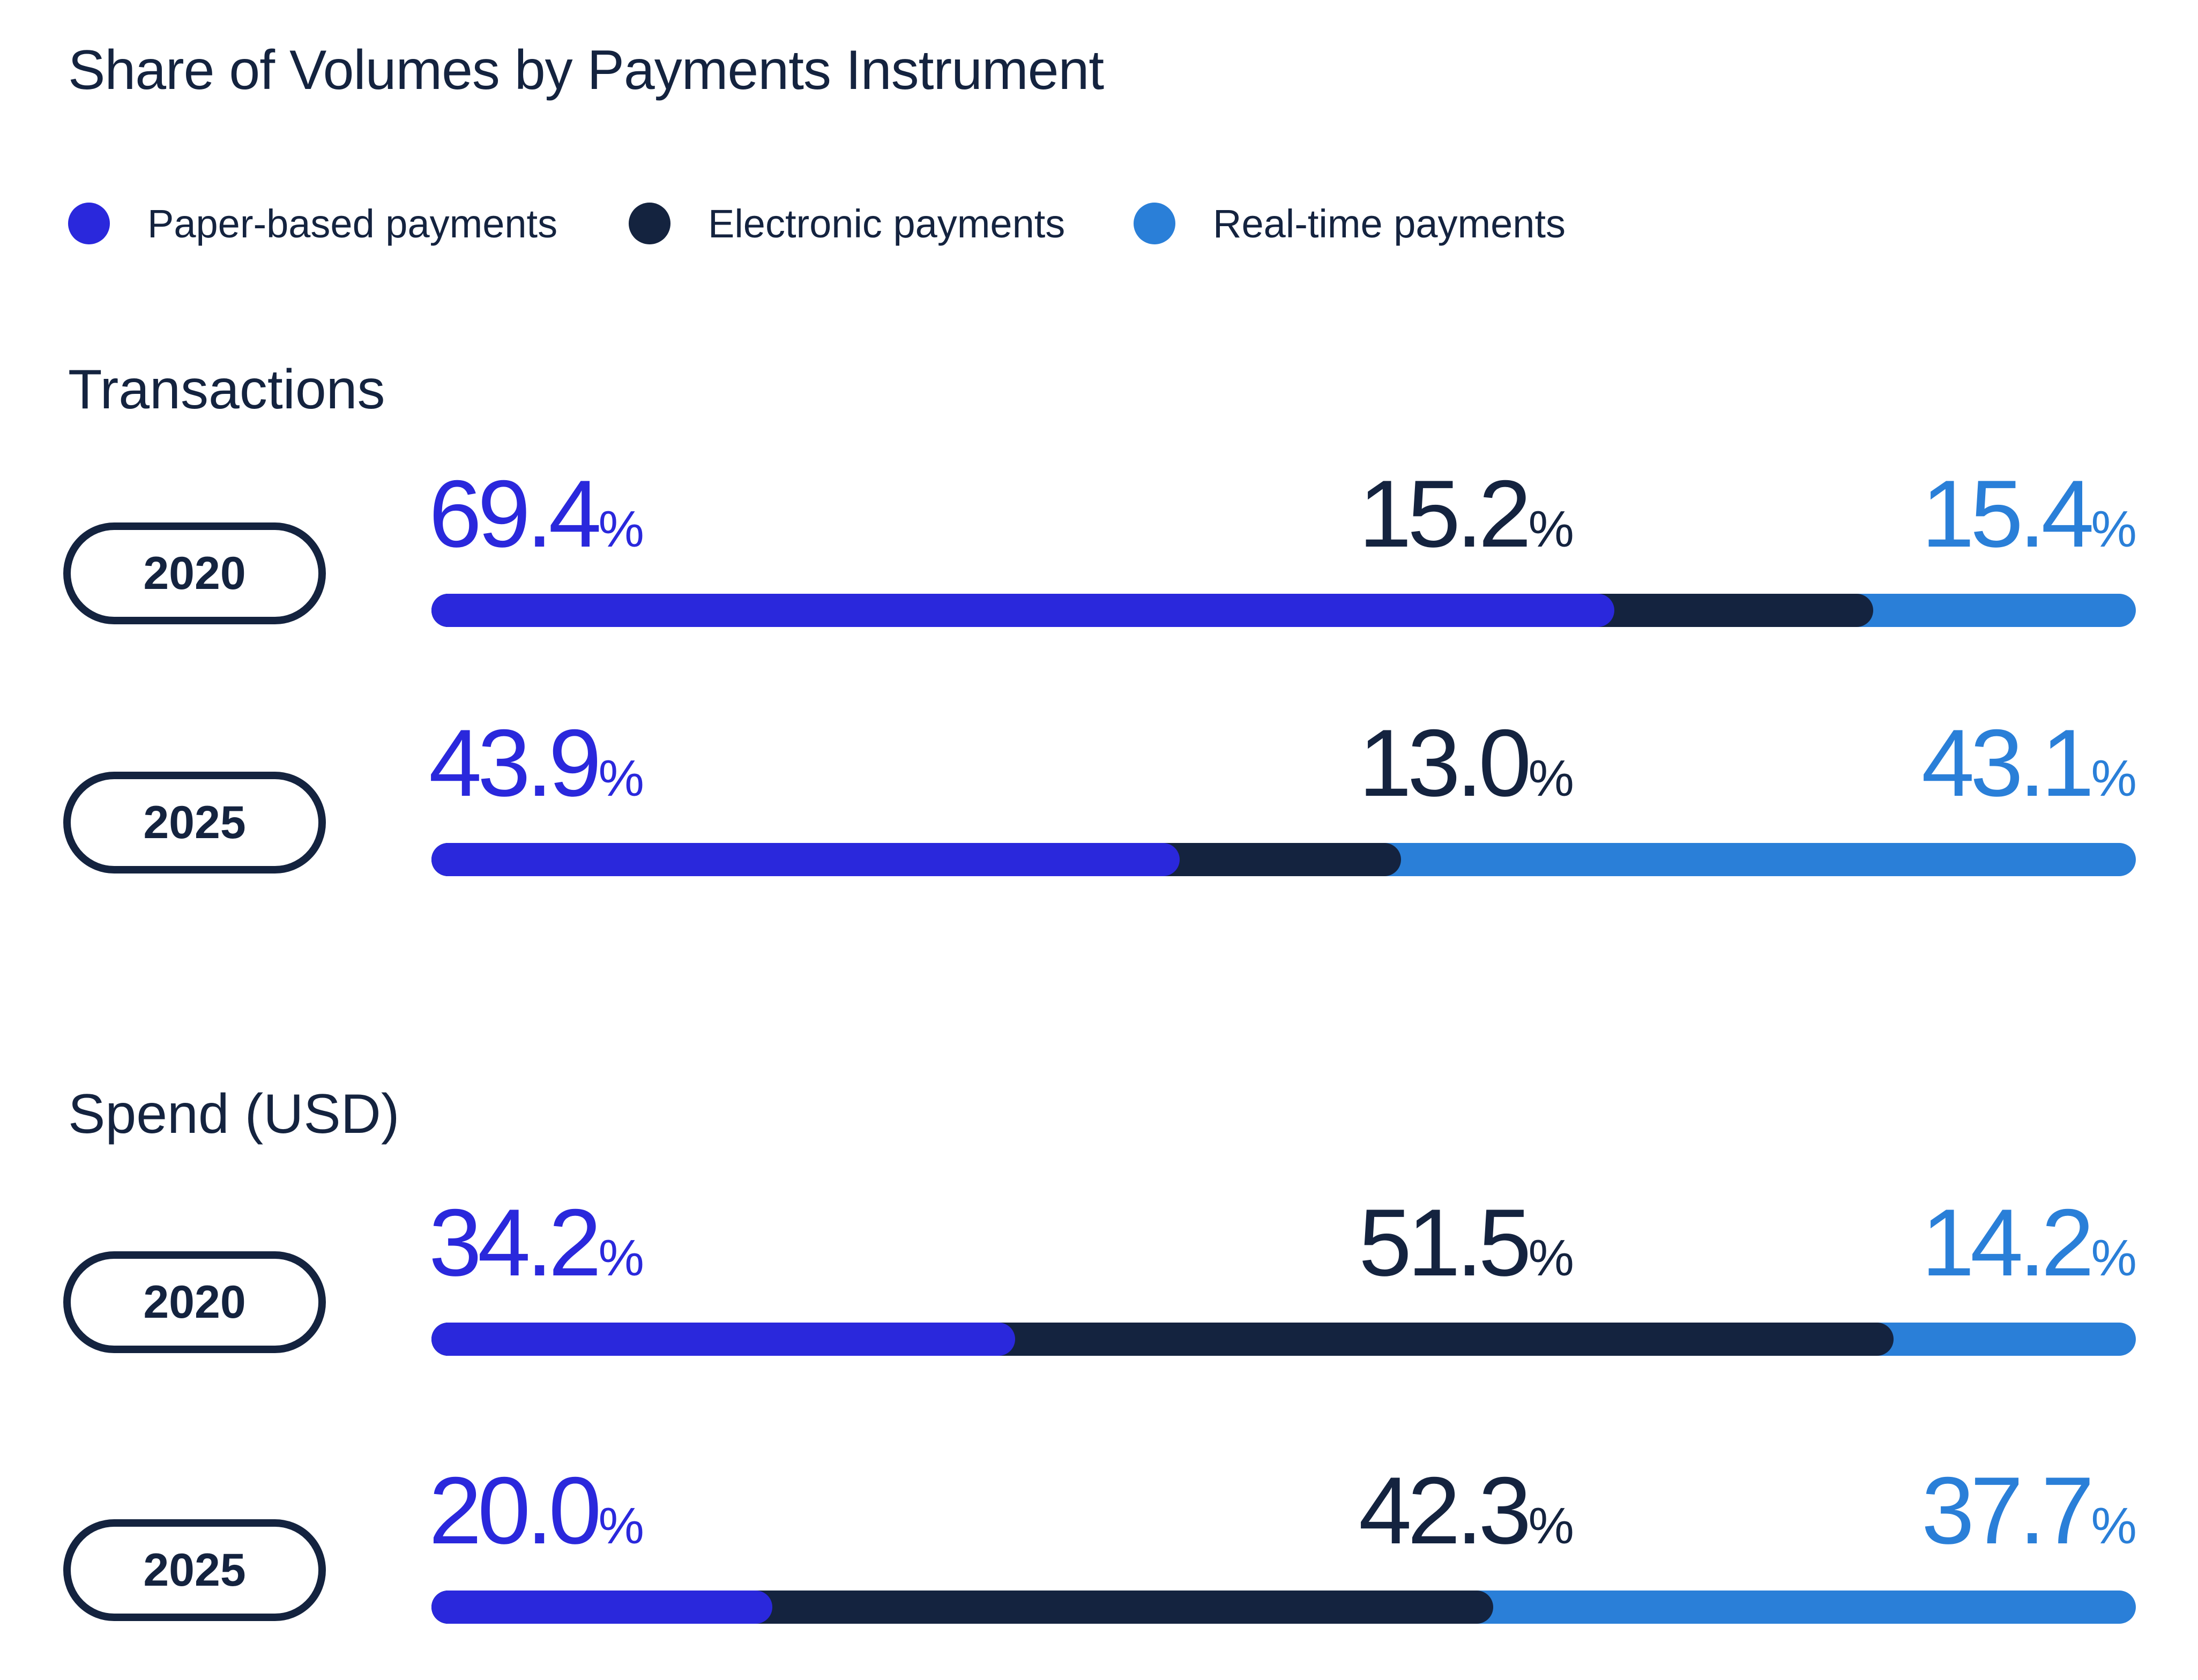  Describe the element at coordinates (1445, 1242) in the screenshot. I see `data-label-value: 51.5` at that location.